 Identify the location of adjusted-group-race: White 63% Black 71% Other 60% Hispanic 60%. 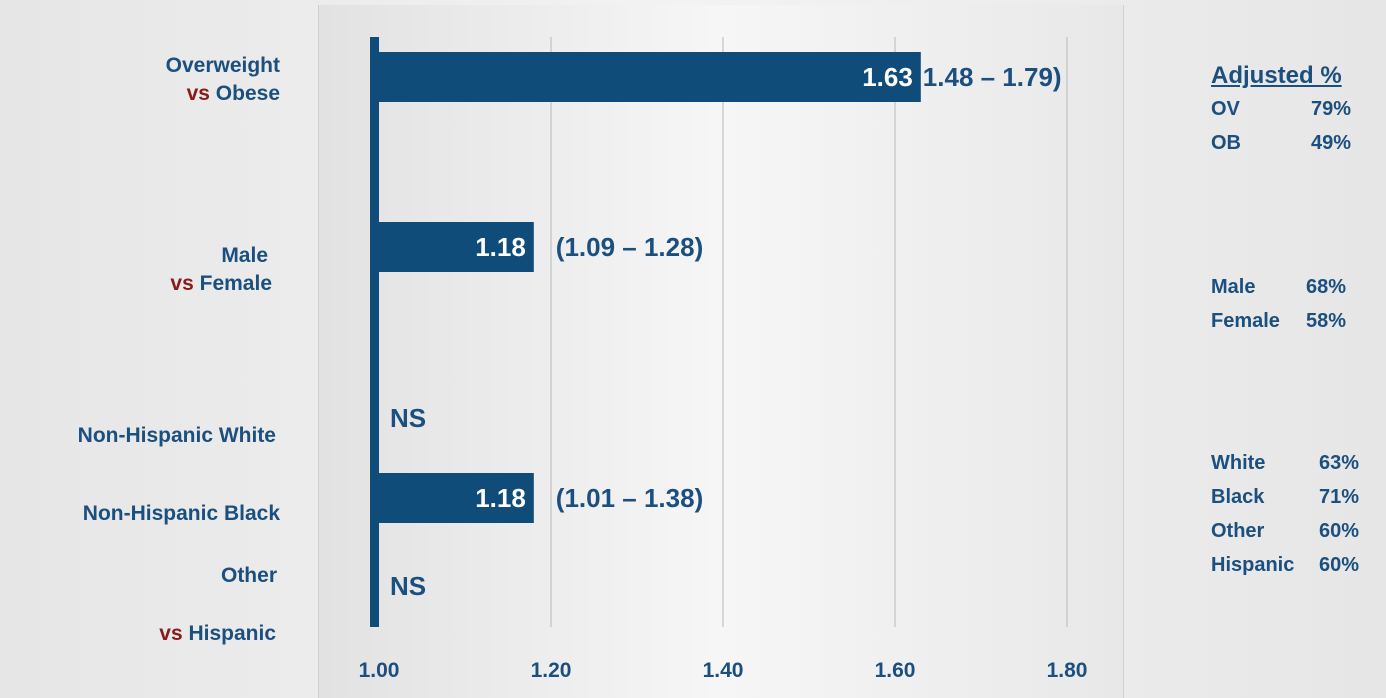
(1285, 514).